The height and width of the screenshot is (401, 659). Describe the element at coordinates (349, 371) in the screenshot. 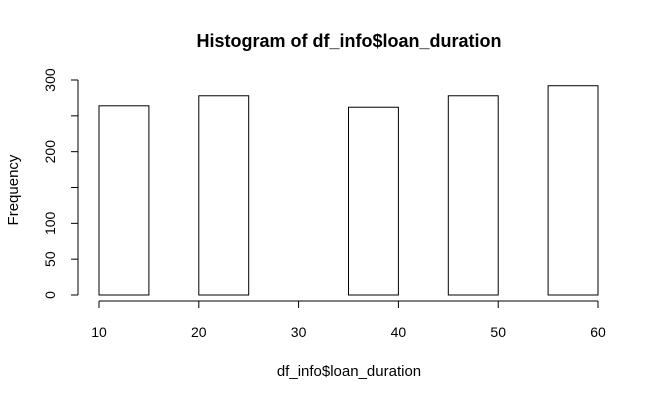

I see `x-axis-label: df_info$loan_duration` at that location.